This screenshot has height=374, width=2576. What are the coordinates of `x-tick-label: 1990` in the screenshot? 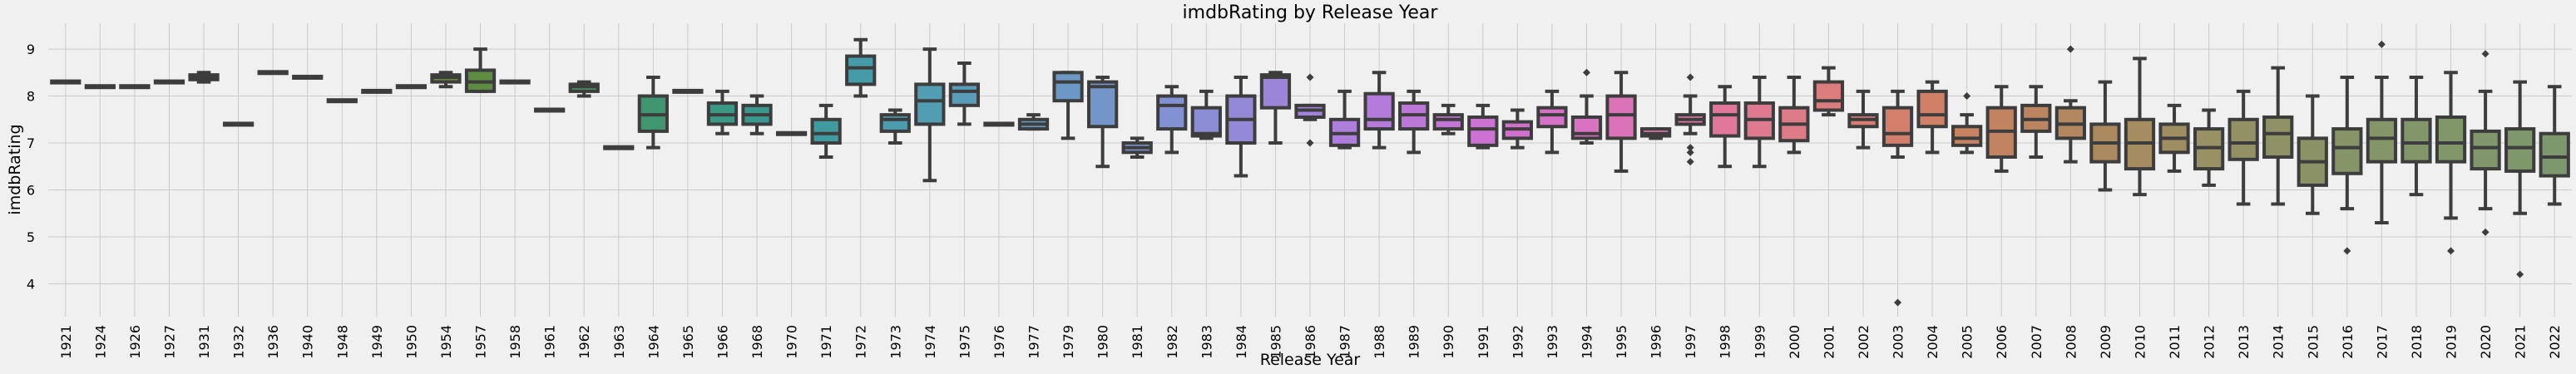 It's located at (1448, 342).